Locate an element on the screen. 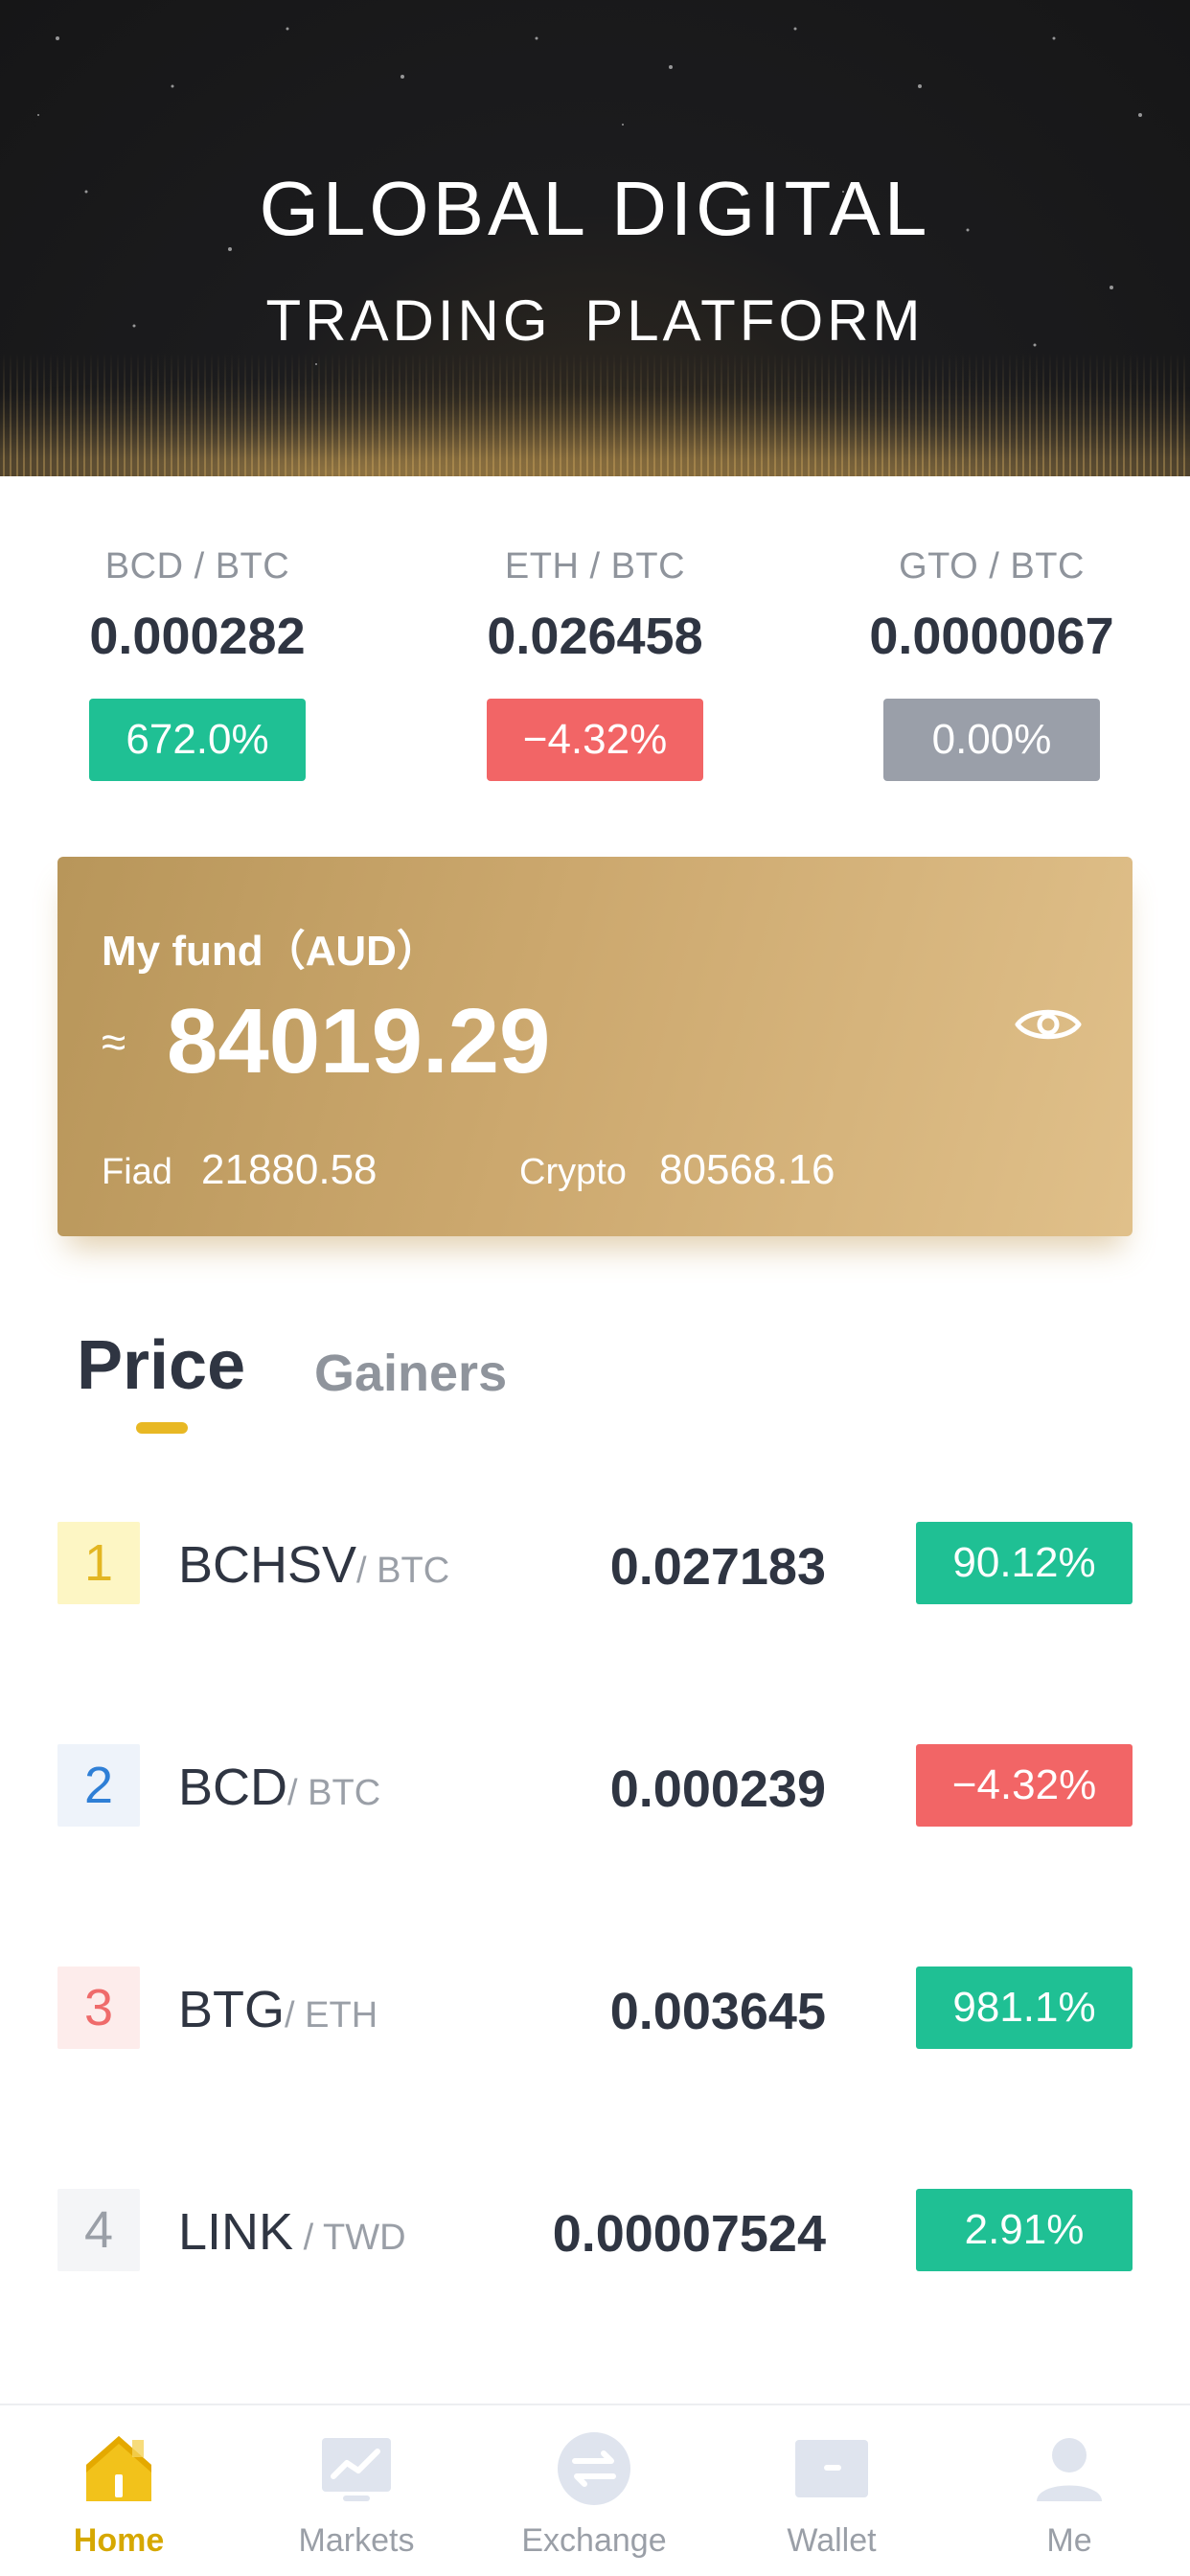 This screenshot has height=2576, width=1190. ticker-card: BCD / BTC 0.000282 672.0% is located at coordinates (198, 663).